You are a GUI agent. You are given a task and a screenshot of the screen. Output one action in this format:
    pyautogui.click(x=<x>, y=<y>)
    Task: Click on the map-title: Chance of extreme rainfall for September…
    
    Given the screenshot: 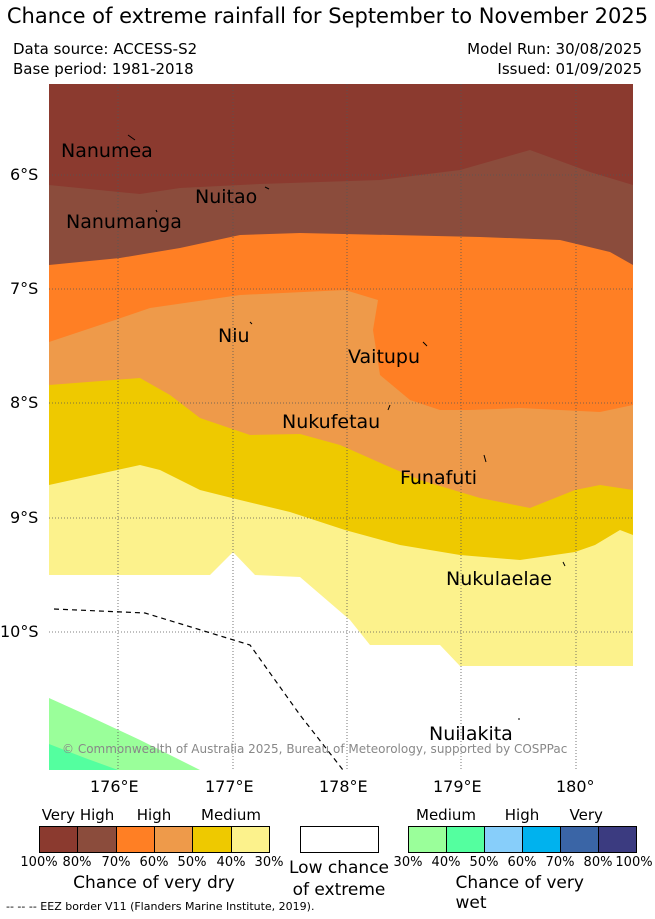 What is the action you would take?
    pyautogui.click(x=327, y=16)
    